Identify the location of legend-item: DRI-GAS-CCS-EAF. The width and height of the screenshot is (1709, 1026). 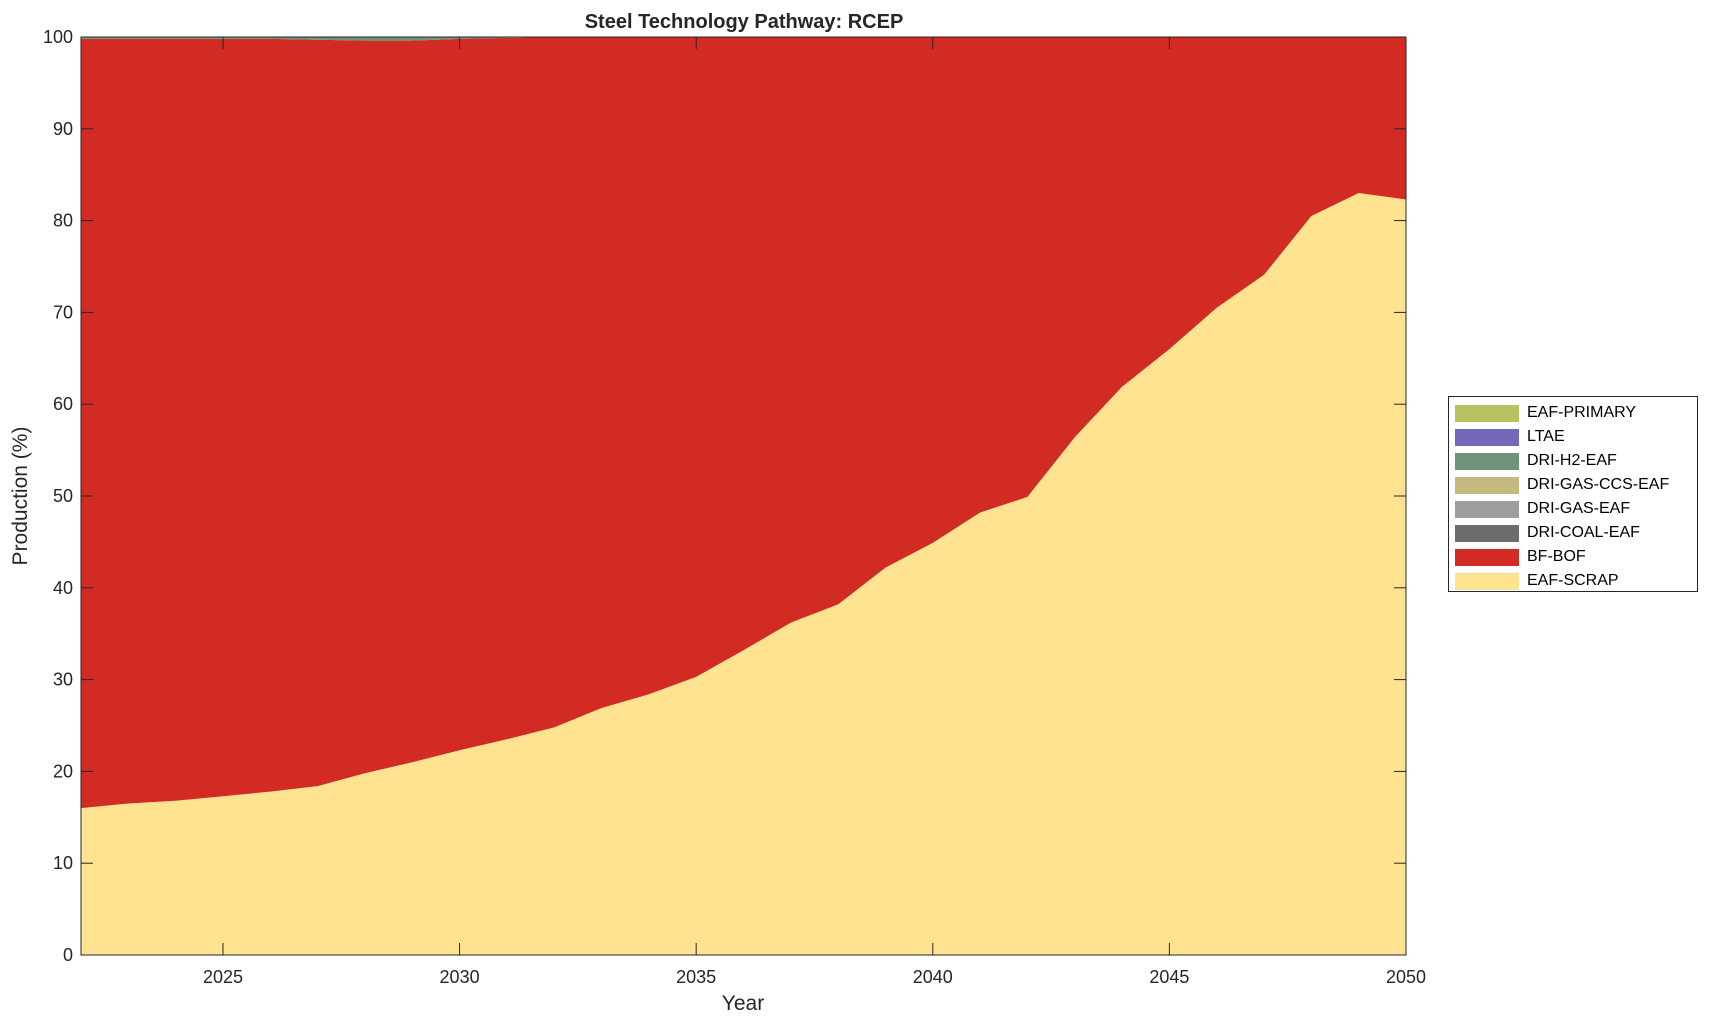
(1562, 485).